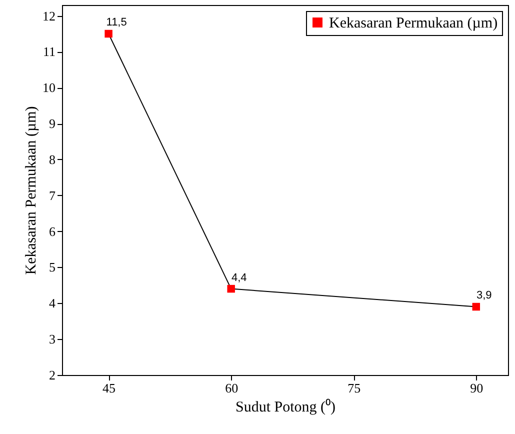 The height and width of the screenshot is (434, 515). Describe the element at coordinates (239, 278) in the screenshot. I see `data-label: 4,4` at that location.